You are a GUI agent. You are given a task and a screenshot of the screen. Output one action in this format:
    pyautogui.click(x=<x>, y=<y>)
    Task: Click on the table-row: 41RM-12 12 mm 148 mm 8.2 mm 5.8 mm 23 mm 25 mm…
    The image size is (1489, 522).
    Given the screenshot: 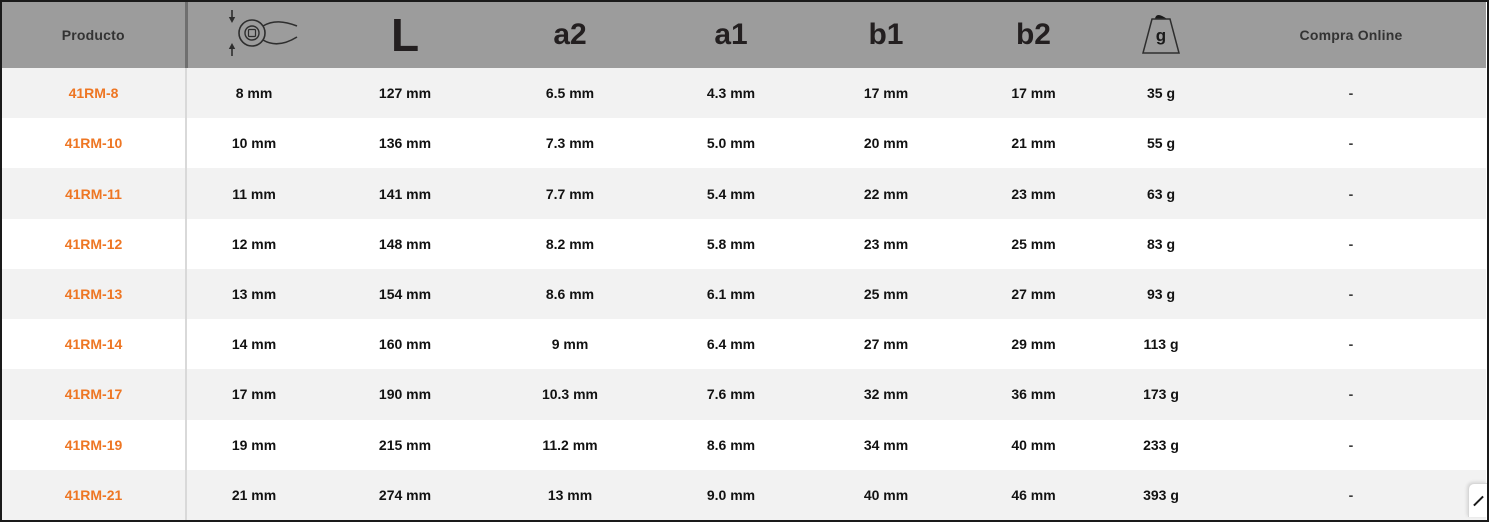 What is the action you would take?
    pyautogui.click(x=744, y=243)
    